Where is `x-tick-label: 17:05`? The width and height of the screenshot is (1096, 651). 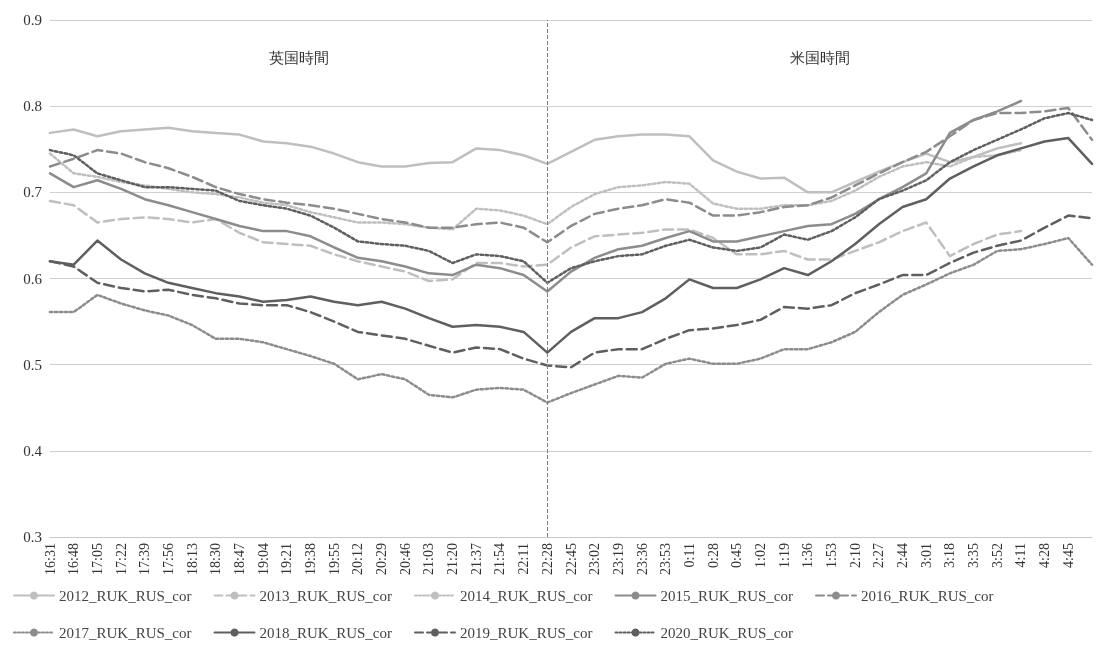
x-tick-label: 17:05 is located at coordinates (97, 559).